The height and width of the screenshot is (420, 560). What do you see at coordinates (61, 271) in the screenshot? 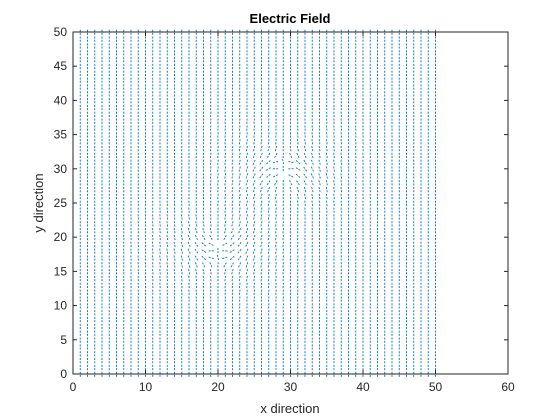
I see `y-tick-label: 15` at bounding box center [61, 271].